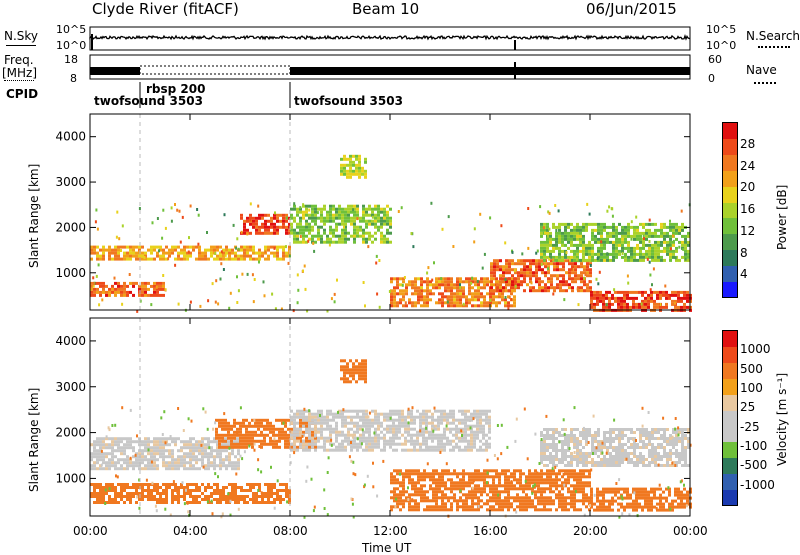 The width and height of the screenshot is (800, 555). What do you see at coordinates (782, 419) in the screenshot?
I see `velocity-colorbar-label: Velocity [m s⁻¹]` at bounding box center [782, 419].